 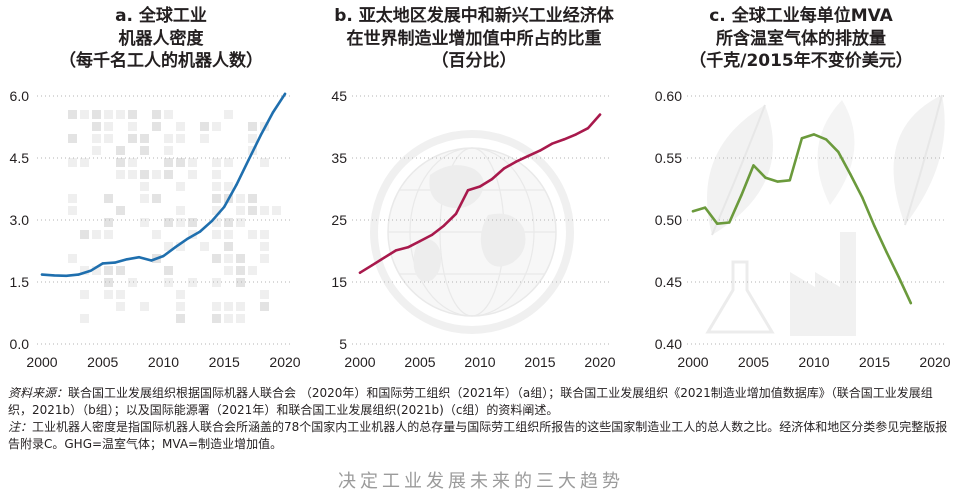 I want to click on chart-a-title-line-1: a. 全球工业, so click(x=161, y=16).